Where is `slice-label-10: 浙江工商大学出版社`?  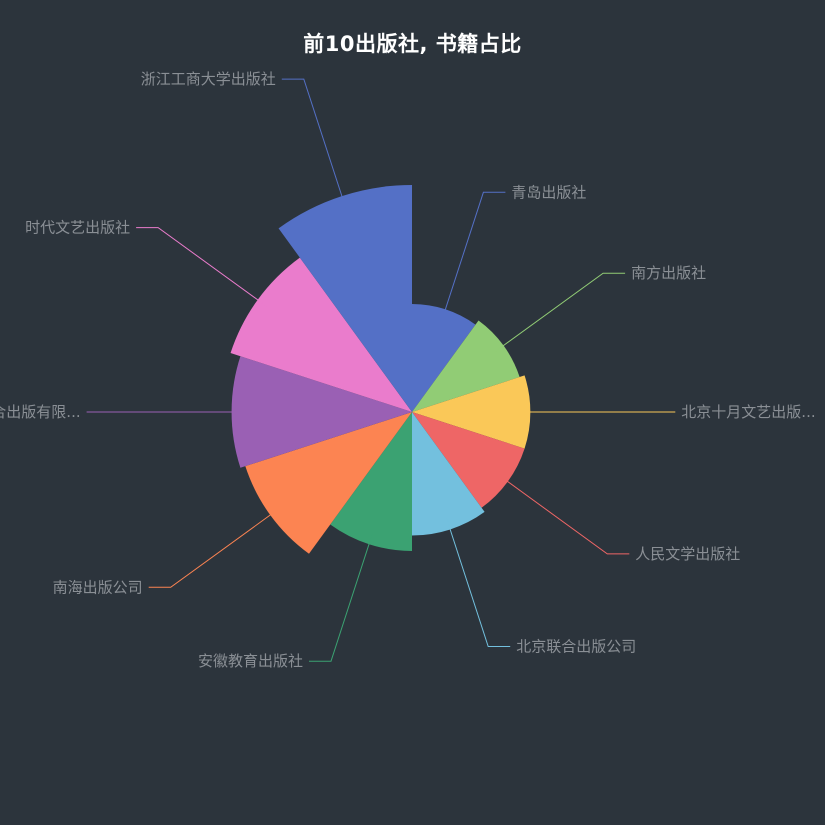
slice-label-10: 浙江工商大学出版社 is located at coordinates (208, 79).